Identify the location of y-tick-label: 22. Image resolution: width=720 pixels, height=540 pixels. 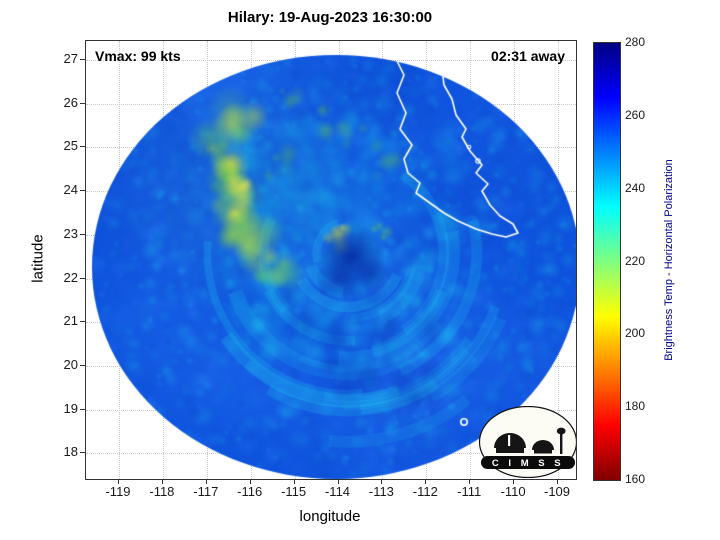
(70, 277).